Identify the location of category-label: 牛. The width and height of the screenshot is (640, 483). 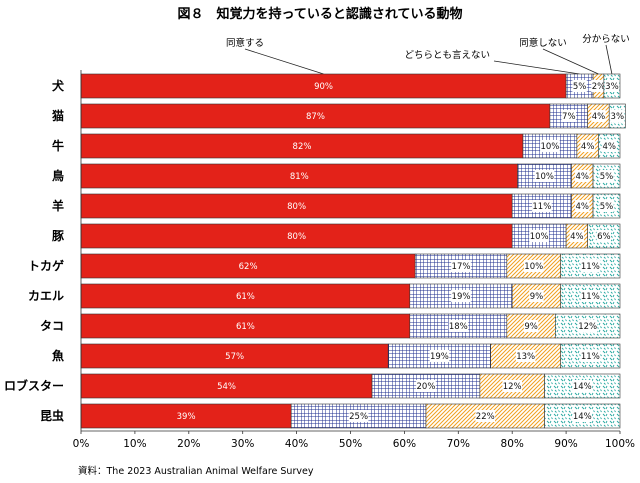
(58, 145).